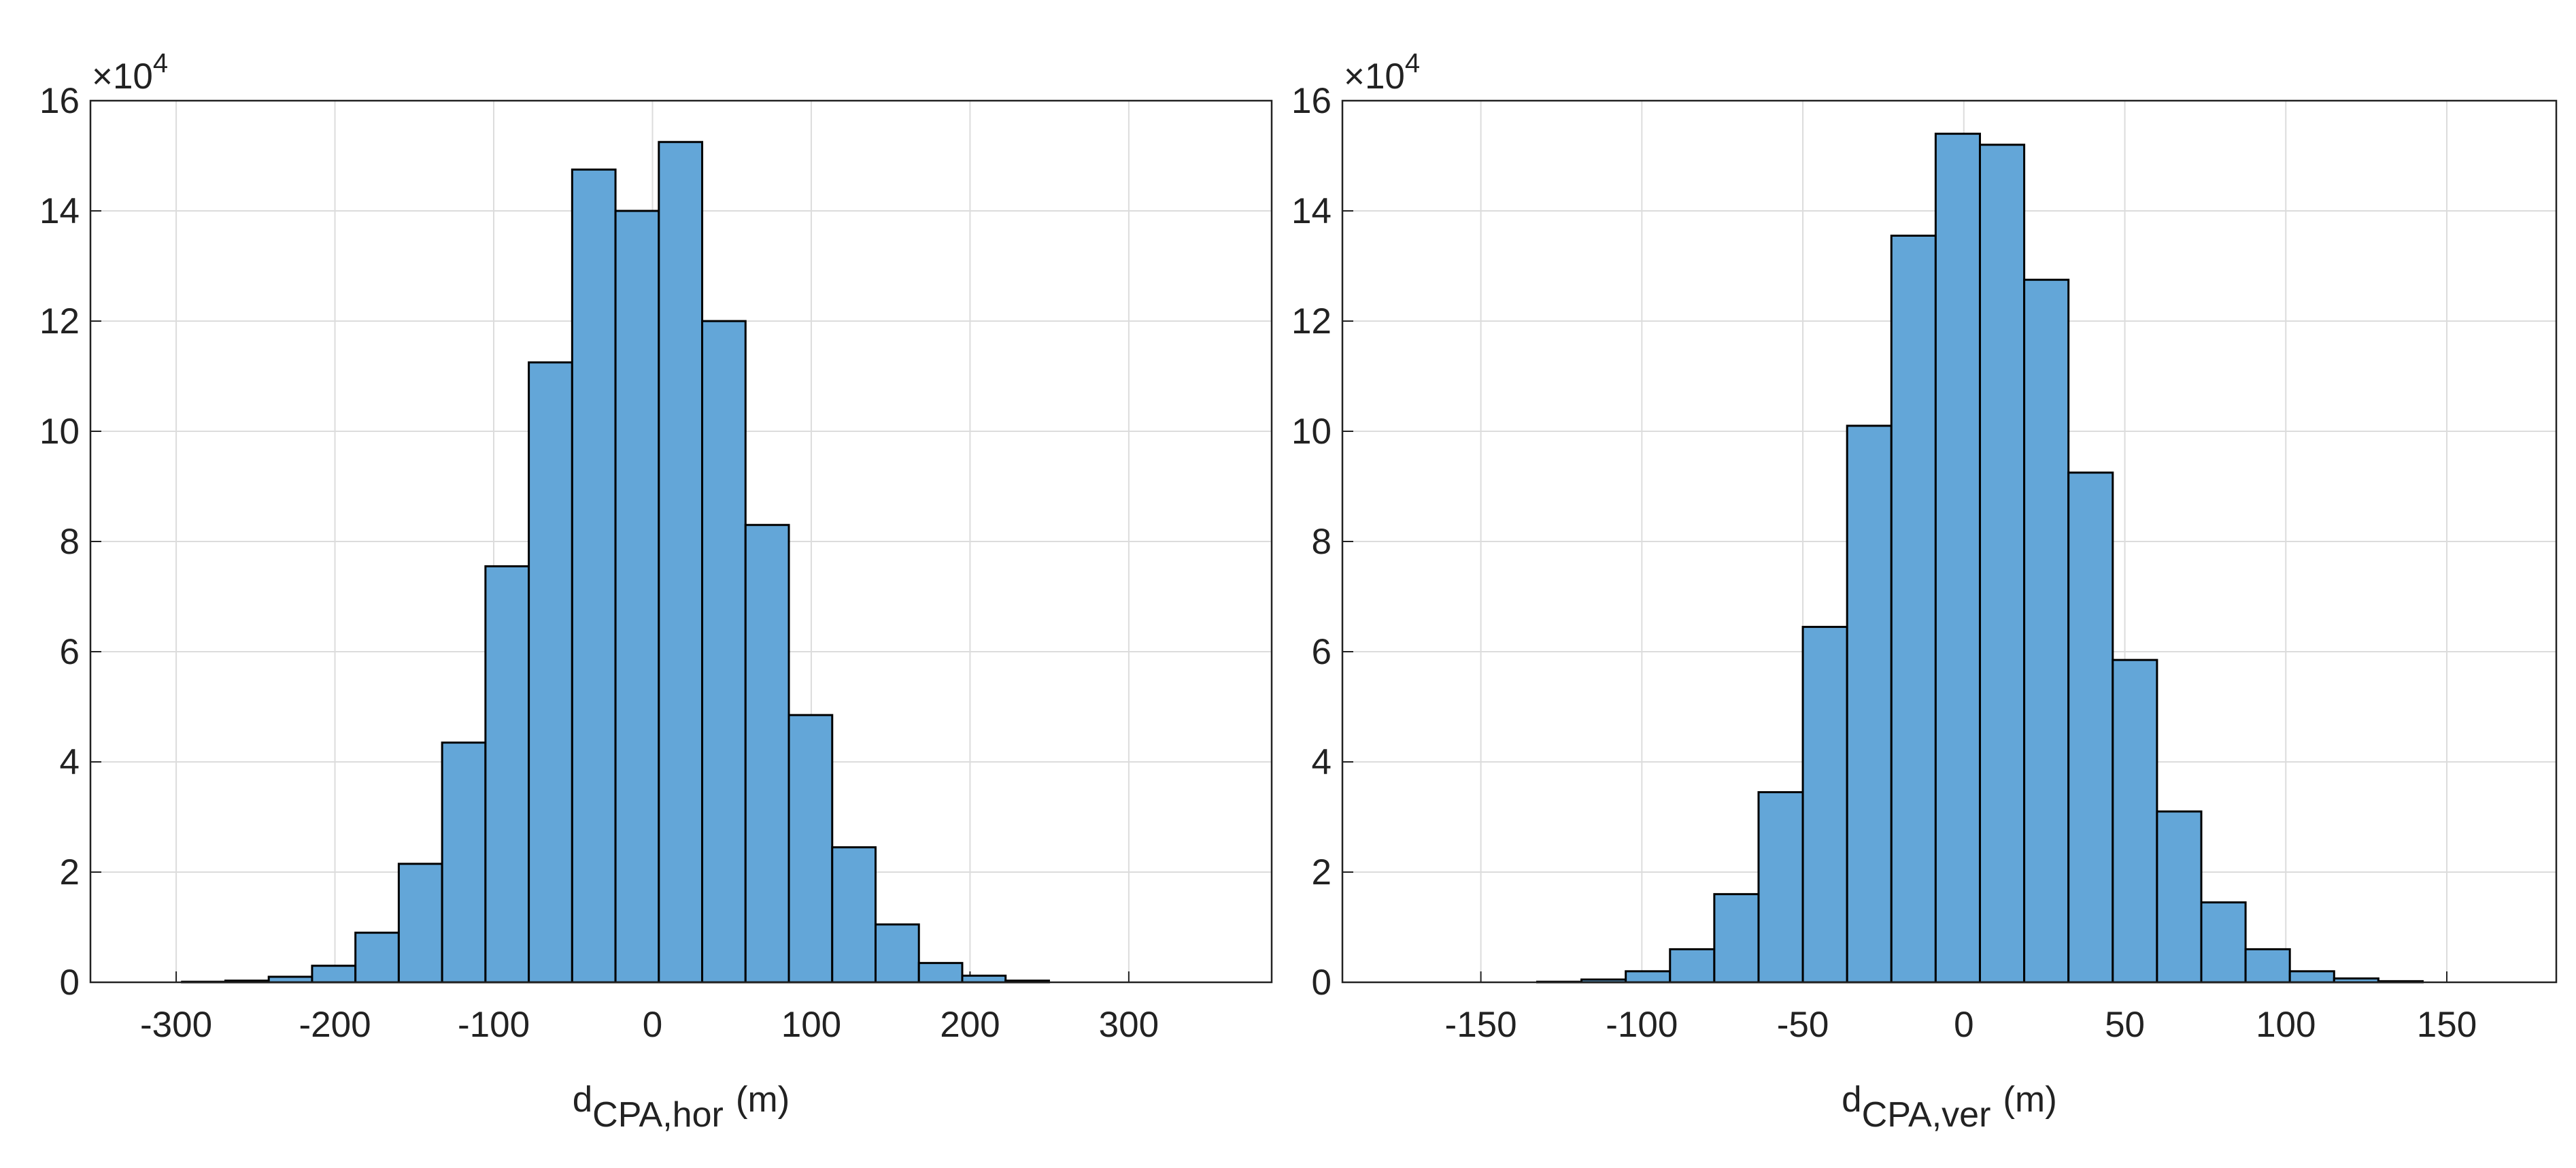 The width and height of the screenshot is (2576, 1168). I want to click on x-tick-label: -200, so click(335, 1025).